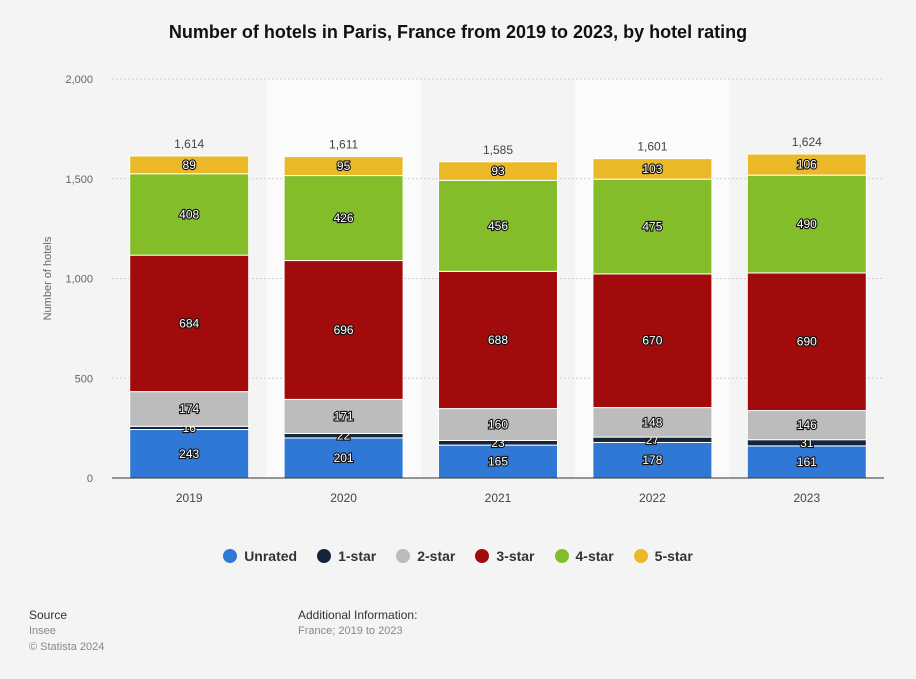 The height and width of the screenshot is (679, 916). I want to click on data-label: 178, so click(652, 460).